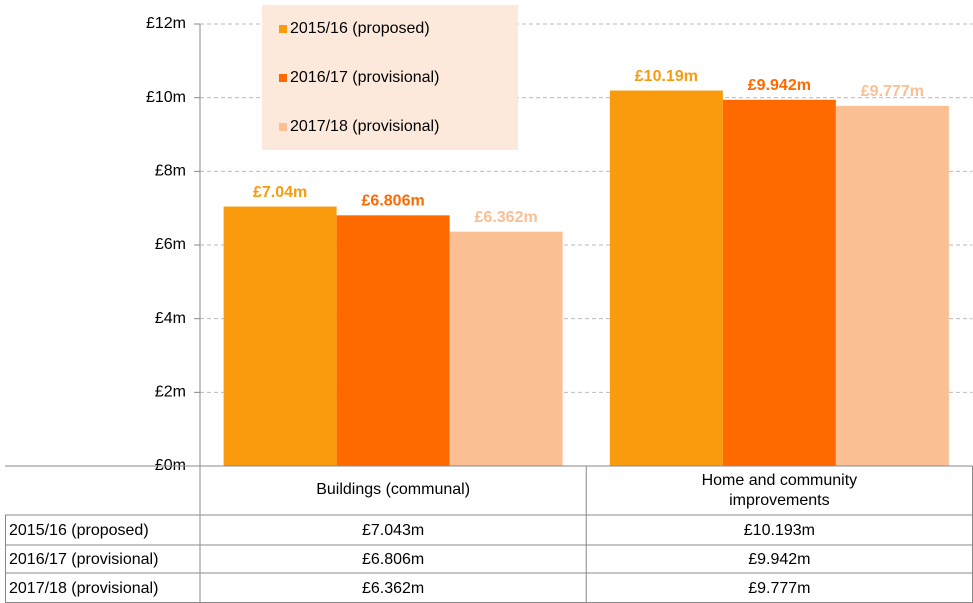  Describe the element at coordinates (170, 244) in the screenshot. I see `y-tick-label: £6m` at that location.